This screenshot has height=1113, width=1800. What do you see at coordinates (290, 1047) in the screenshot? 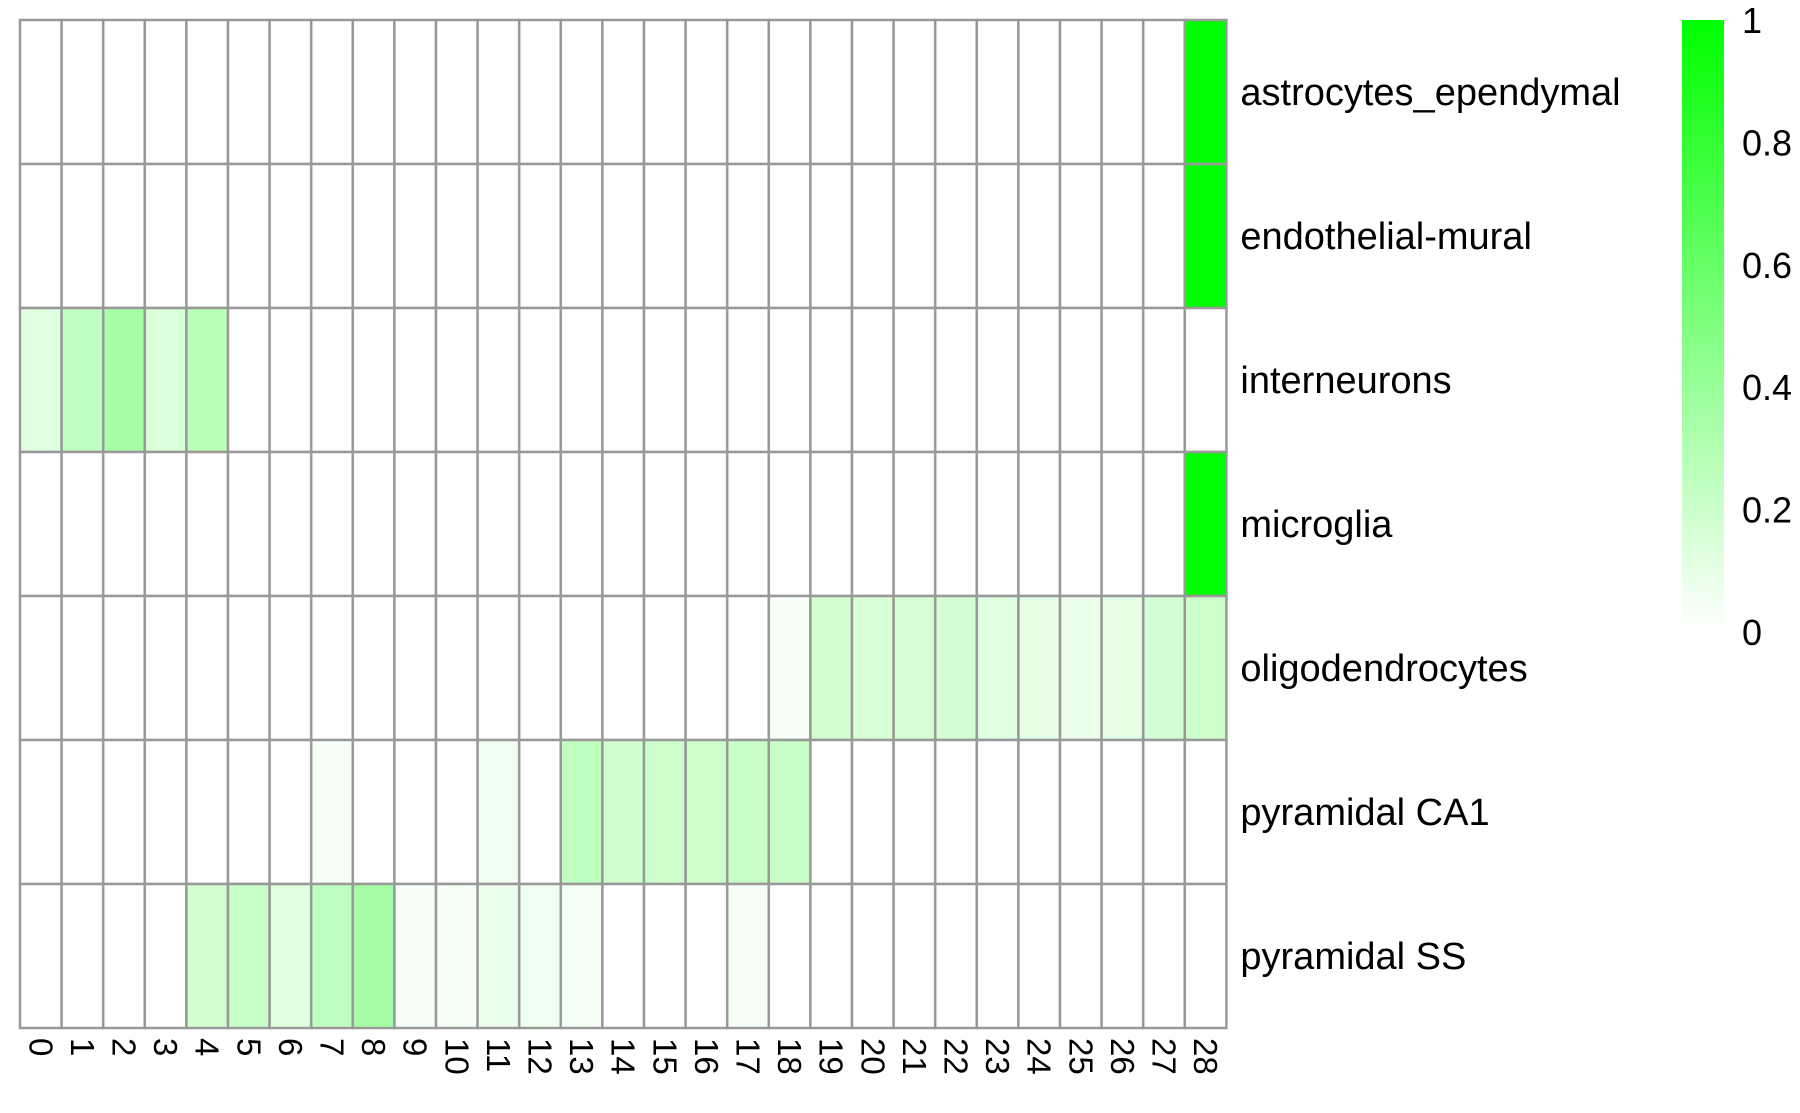
I see `column-label: 6` at bounding box center [290, 1047].